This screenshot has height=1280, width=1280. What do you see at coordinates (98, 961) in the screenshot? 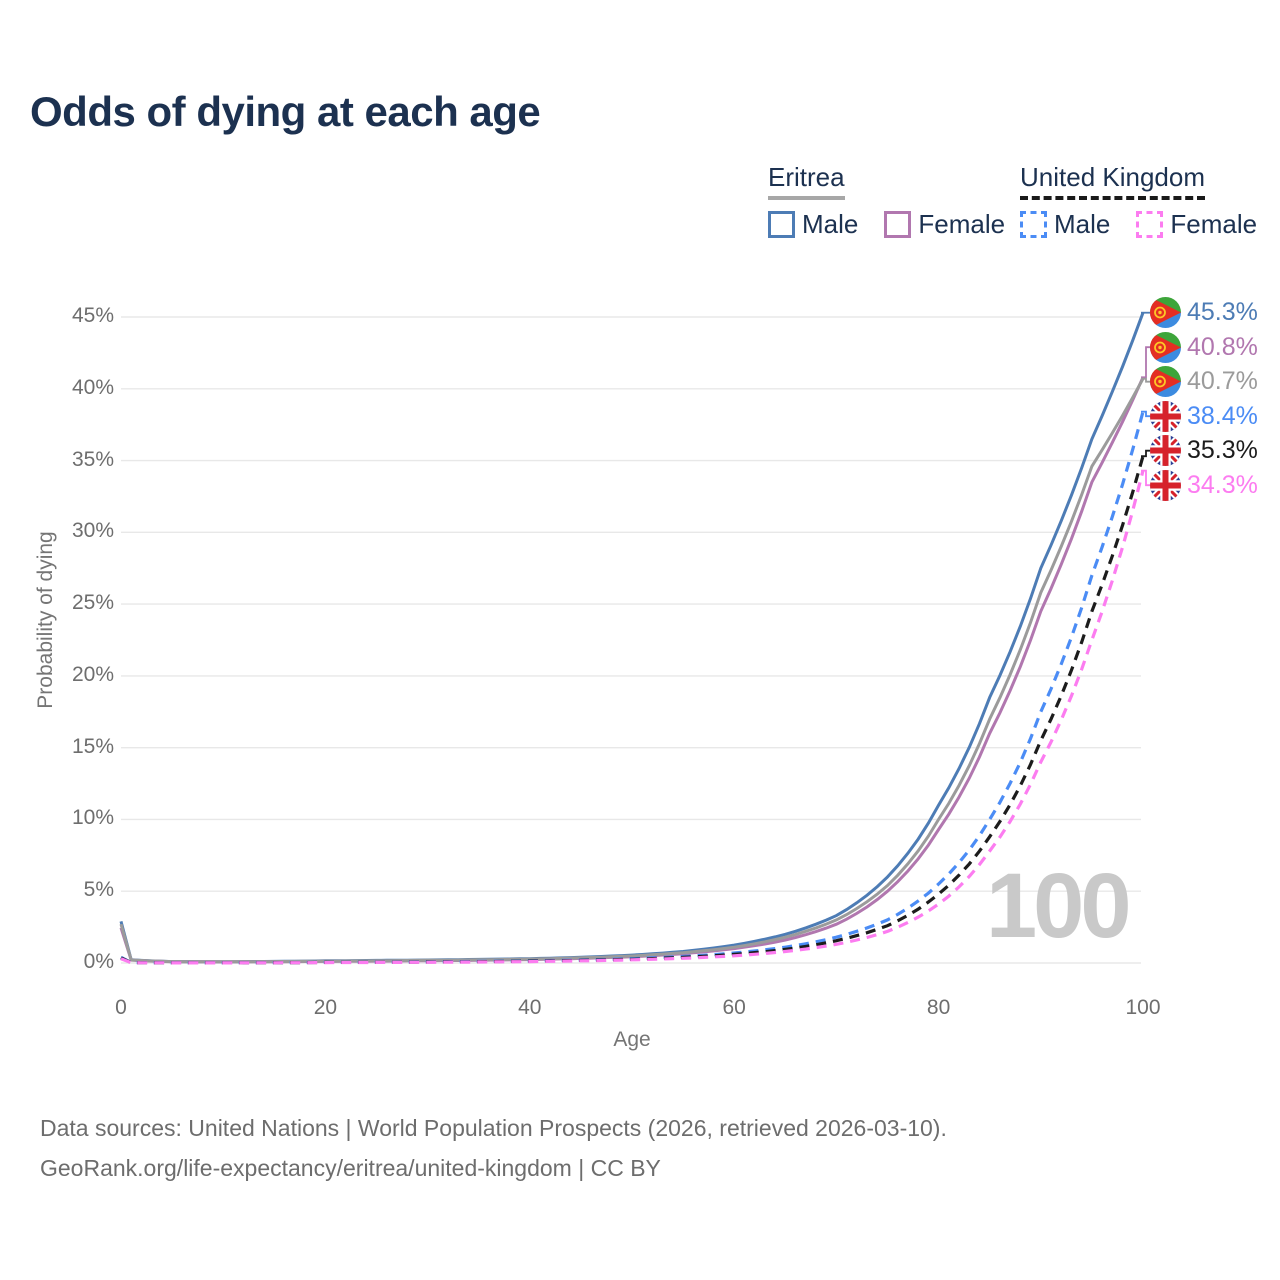
I see `y-tick-0pct: 0%` at bounding box center [98, 961].